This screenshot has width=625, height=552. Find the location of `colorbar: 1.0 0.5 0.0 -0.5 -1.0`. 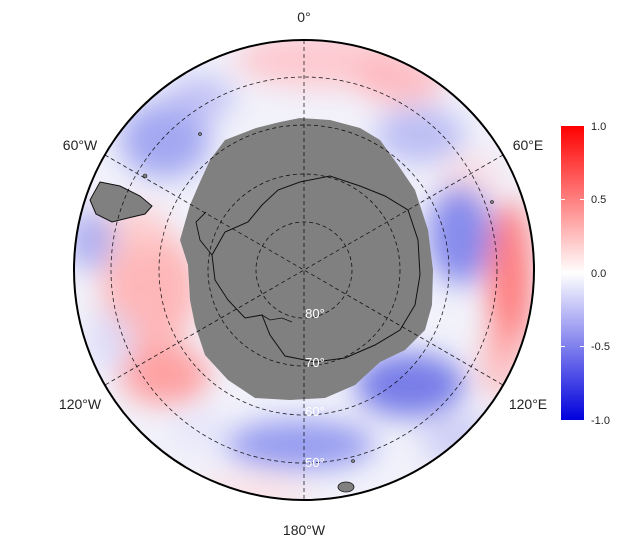

colorbar: 1.0 0.5 0.0 -0.5 -1.0 is located at coordinates (585, 274).